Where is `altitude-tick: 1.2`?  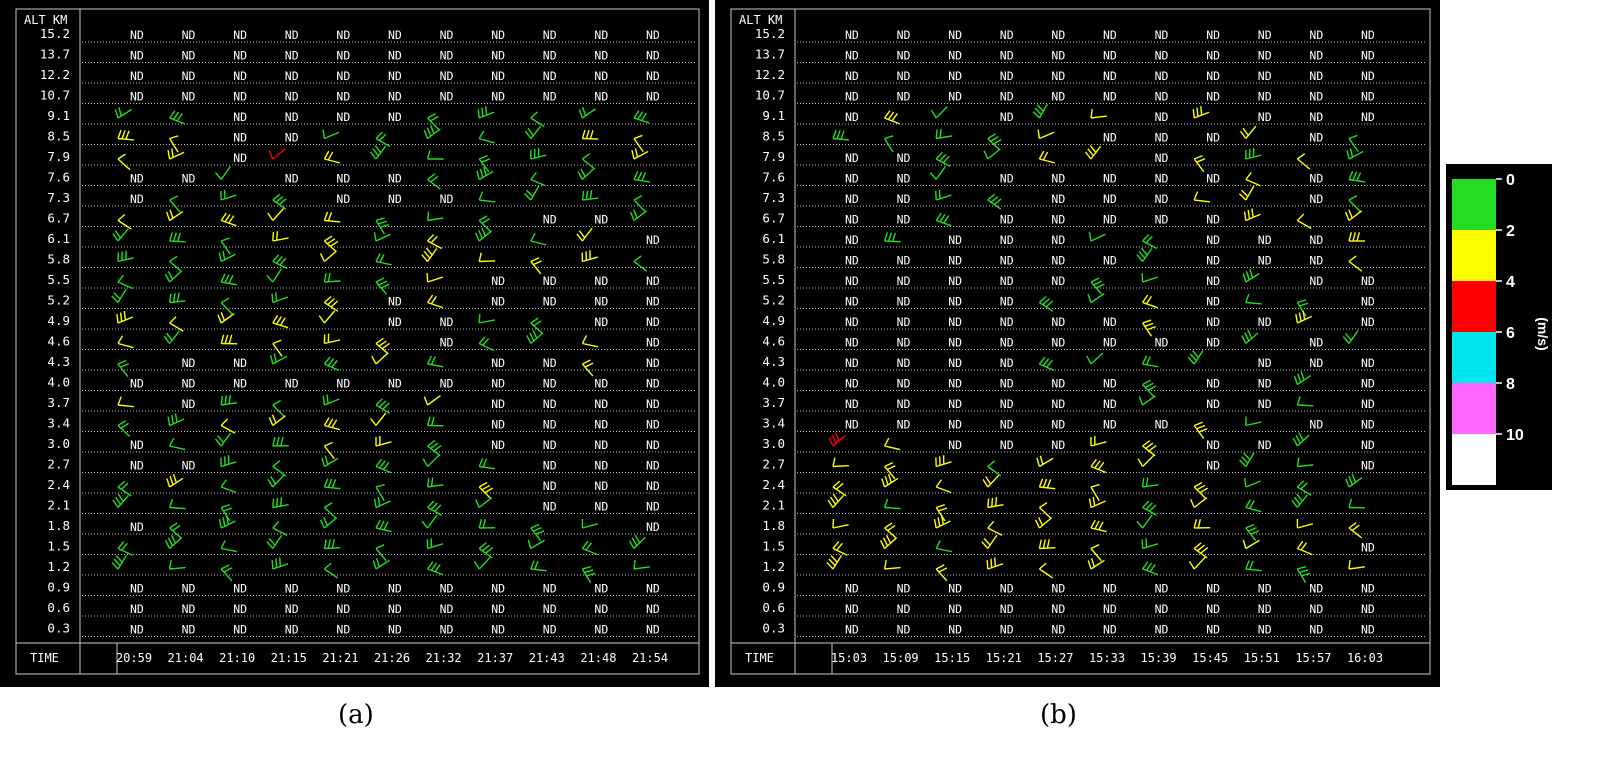 altitude-tick: 1.2 is located at coordinates (773, 566).